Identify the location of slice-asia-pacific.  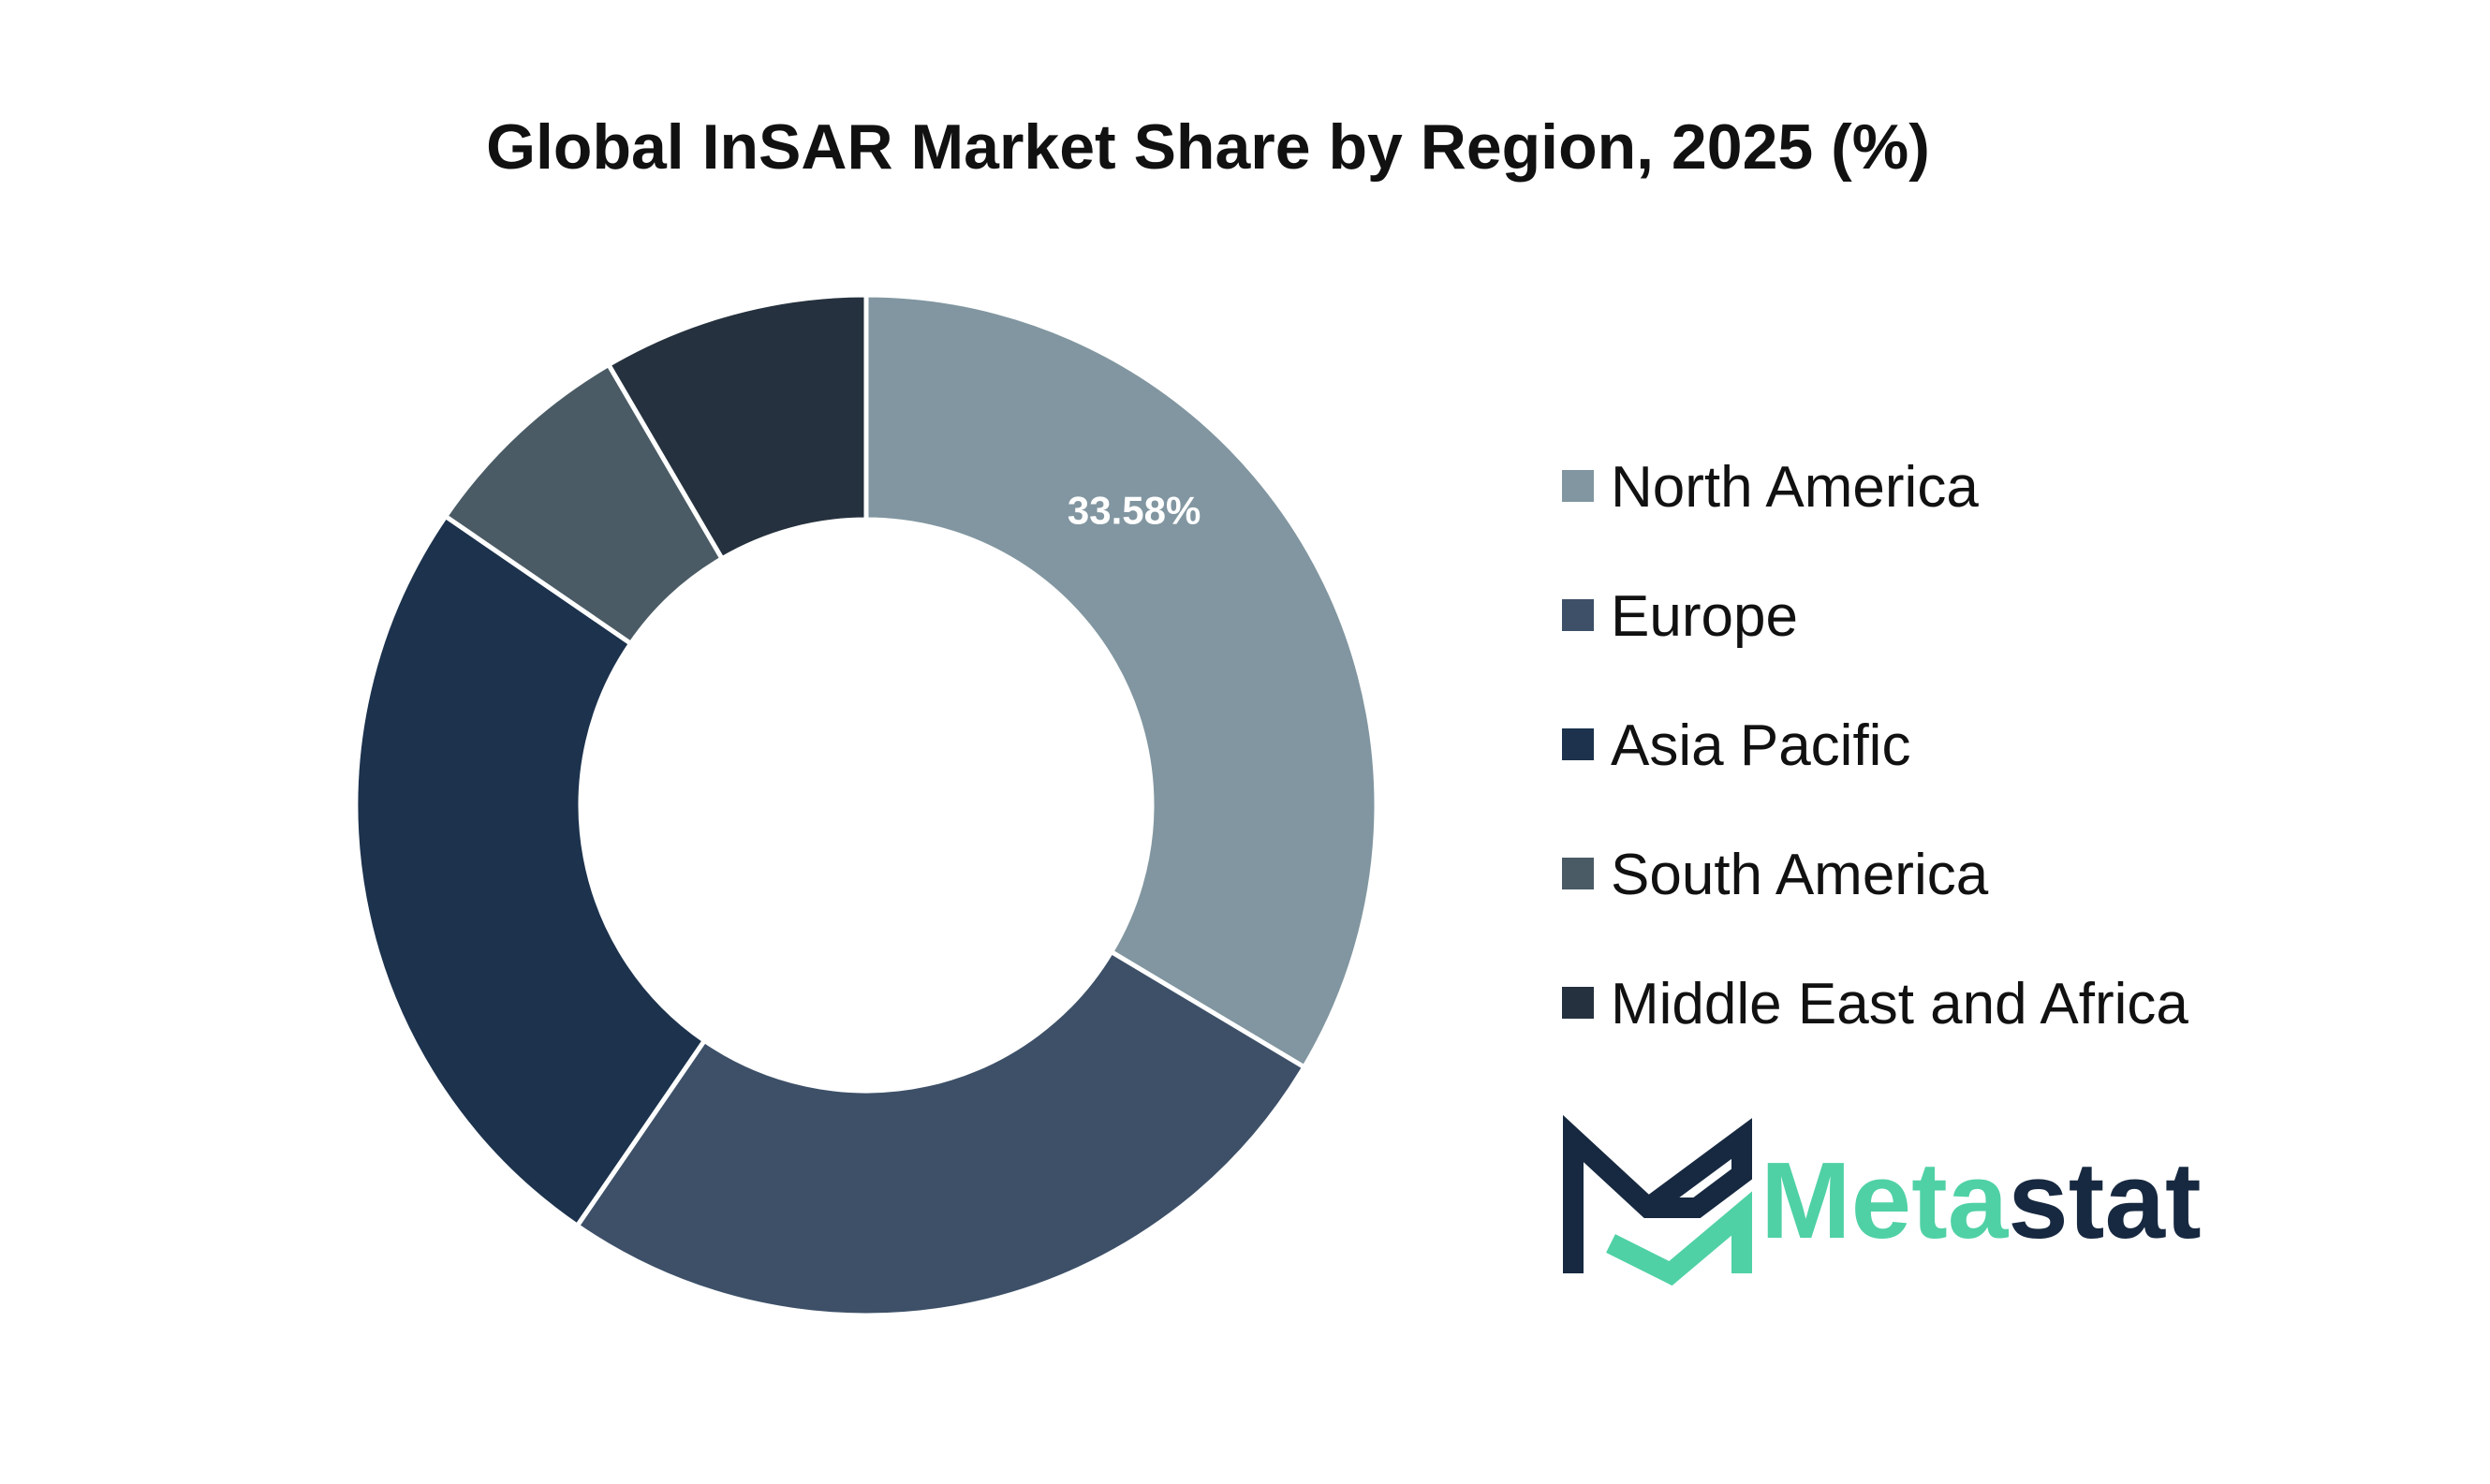
(530, 870).